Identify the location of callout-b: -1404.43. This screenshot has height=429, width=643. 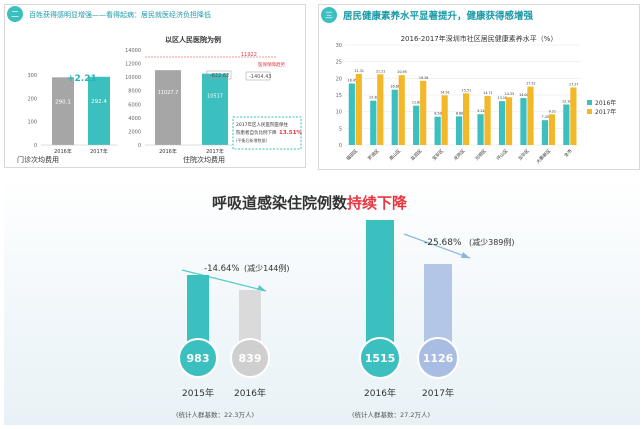
(260, 77).